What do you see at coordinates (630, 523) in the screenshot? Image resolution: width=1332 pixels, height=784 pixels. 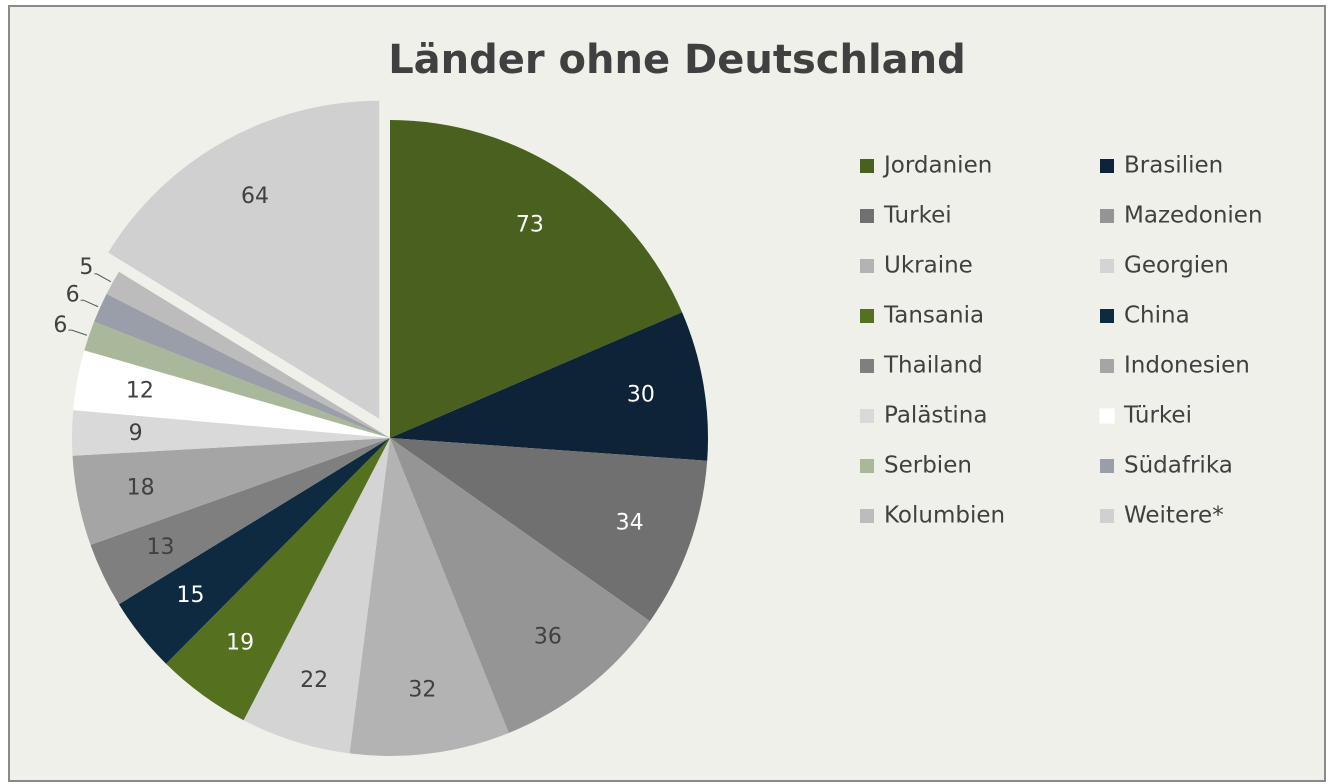 I see `data-label: 34` at bounding box center [630, 523].